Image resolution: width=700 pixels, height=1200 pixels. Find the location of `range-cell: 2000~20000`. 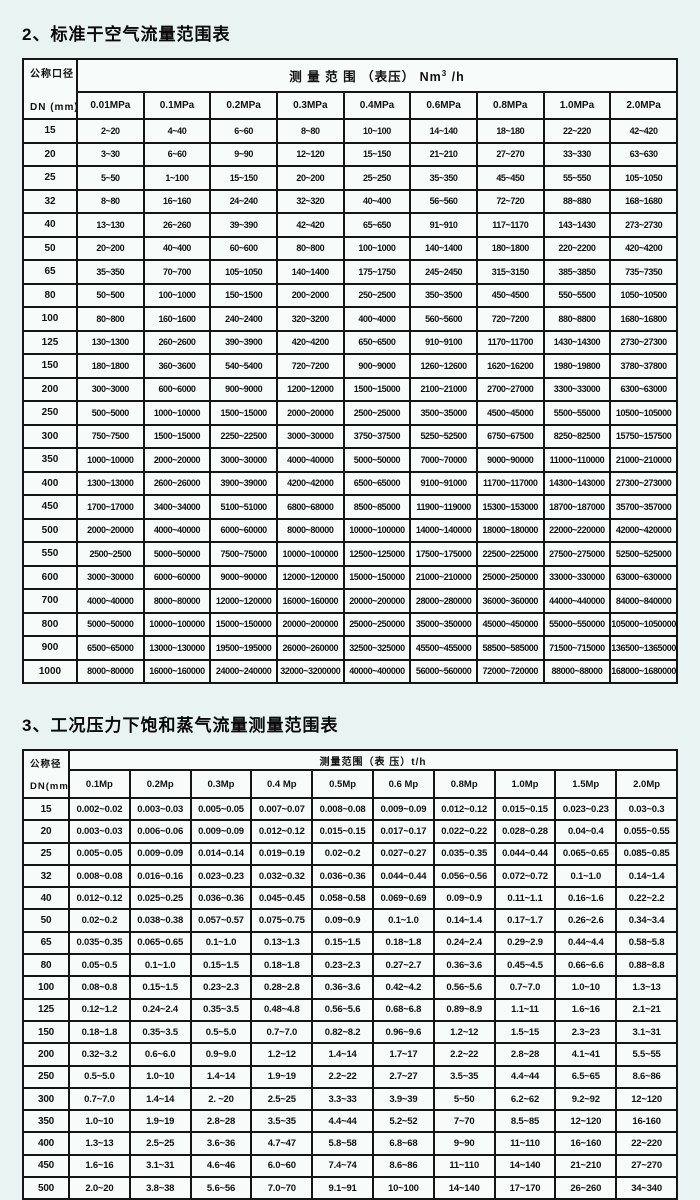

range-cell: 2000~20000 is located at coordinates (177, 460).